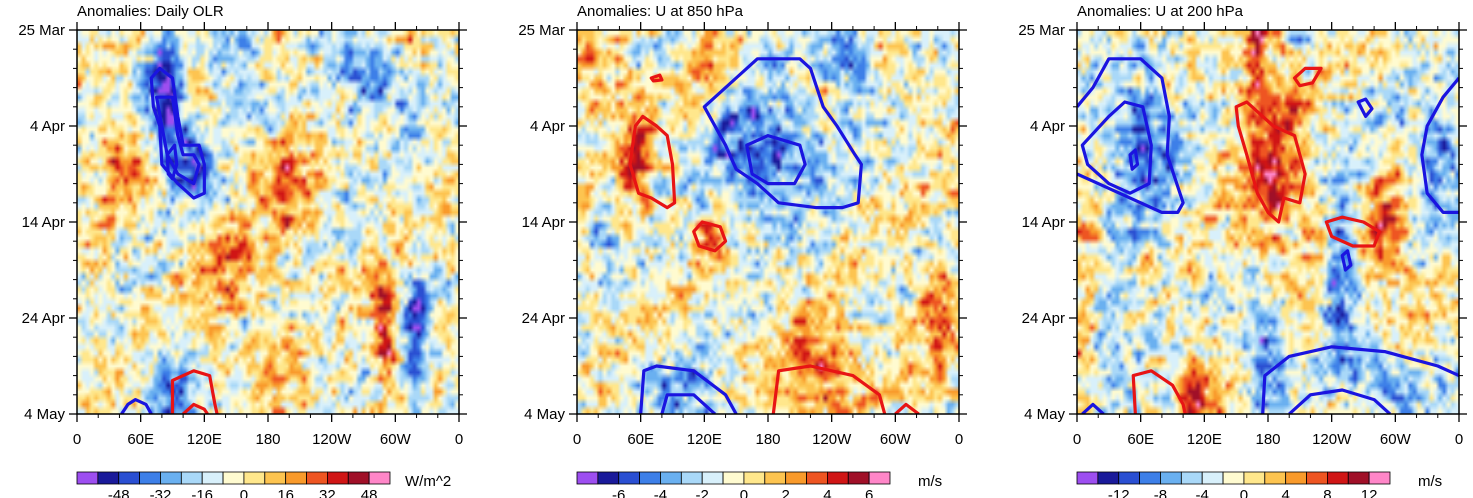 The height and width of the screenshot is (498, 1473). I want to click on panel-title: Anomalies: Daily OLR, so click(150, 11).